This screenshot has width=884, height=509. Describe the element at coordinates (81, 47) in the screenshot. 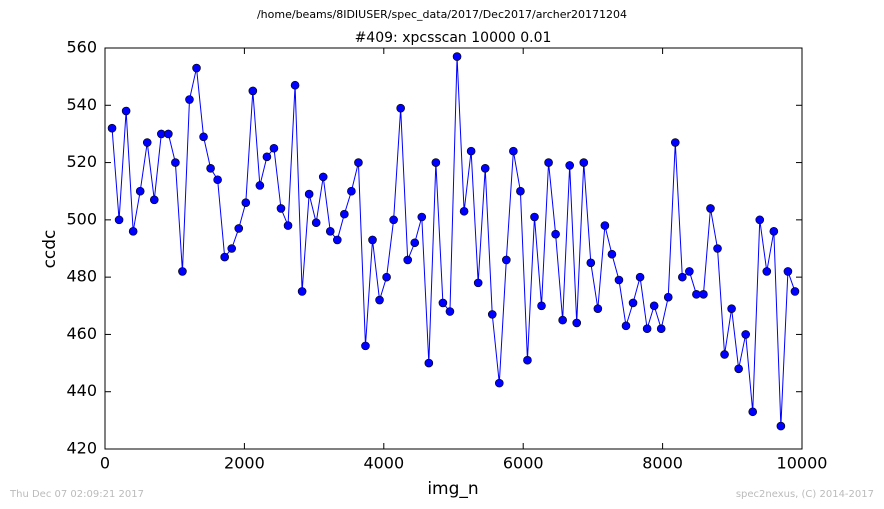

I see `y-tick-label: 560` at that location.